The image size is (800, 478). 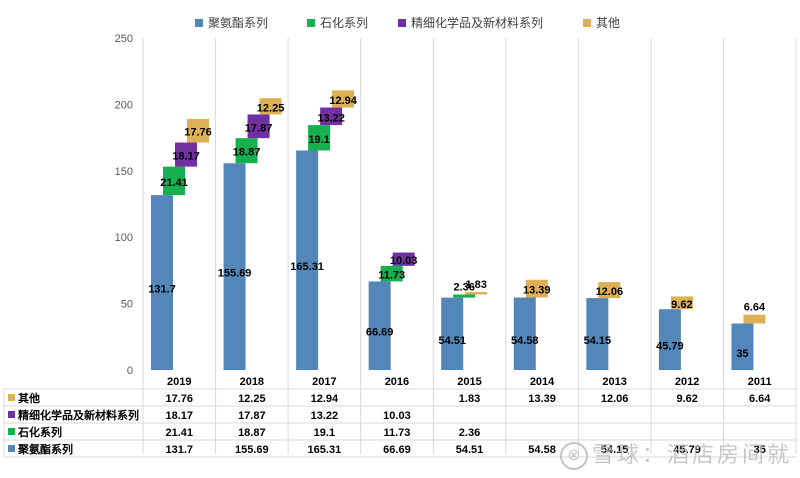 What do you see at coordinates (252, 416) in the screenshot?
I see `table-cell: 17.87` at bounding box center [252, 416].